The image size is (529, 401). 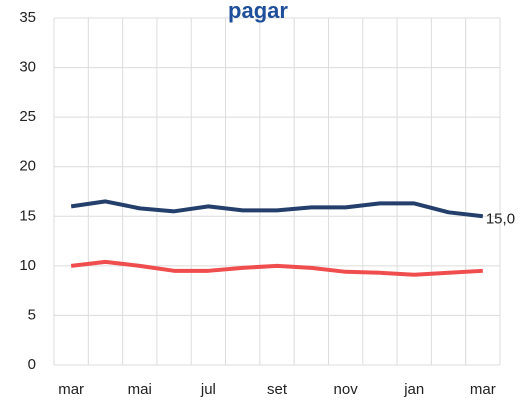 What do you see at coordinates (277, 389) in the screenshot?
I see `x-tick-label: set` at bounding box center [277, 389].